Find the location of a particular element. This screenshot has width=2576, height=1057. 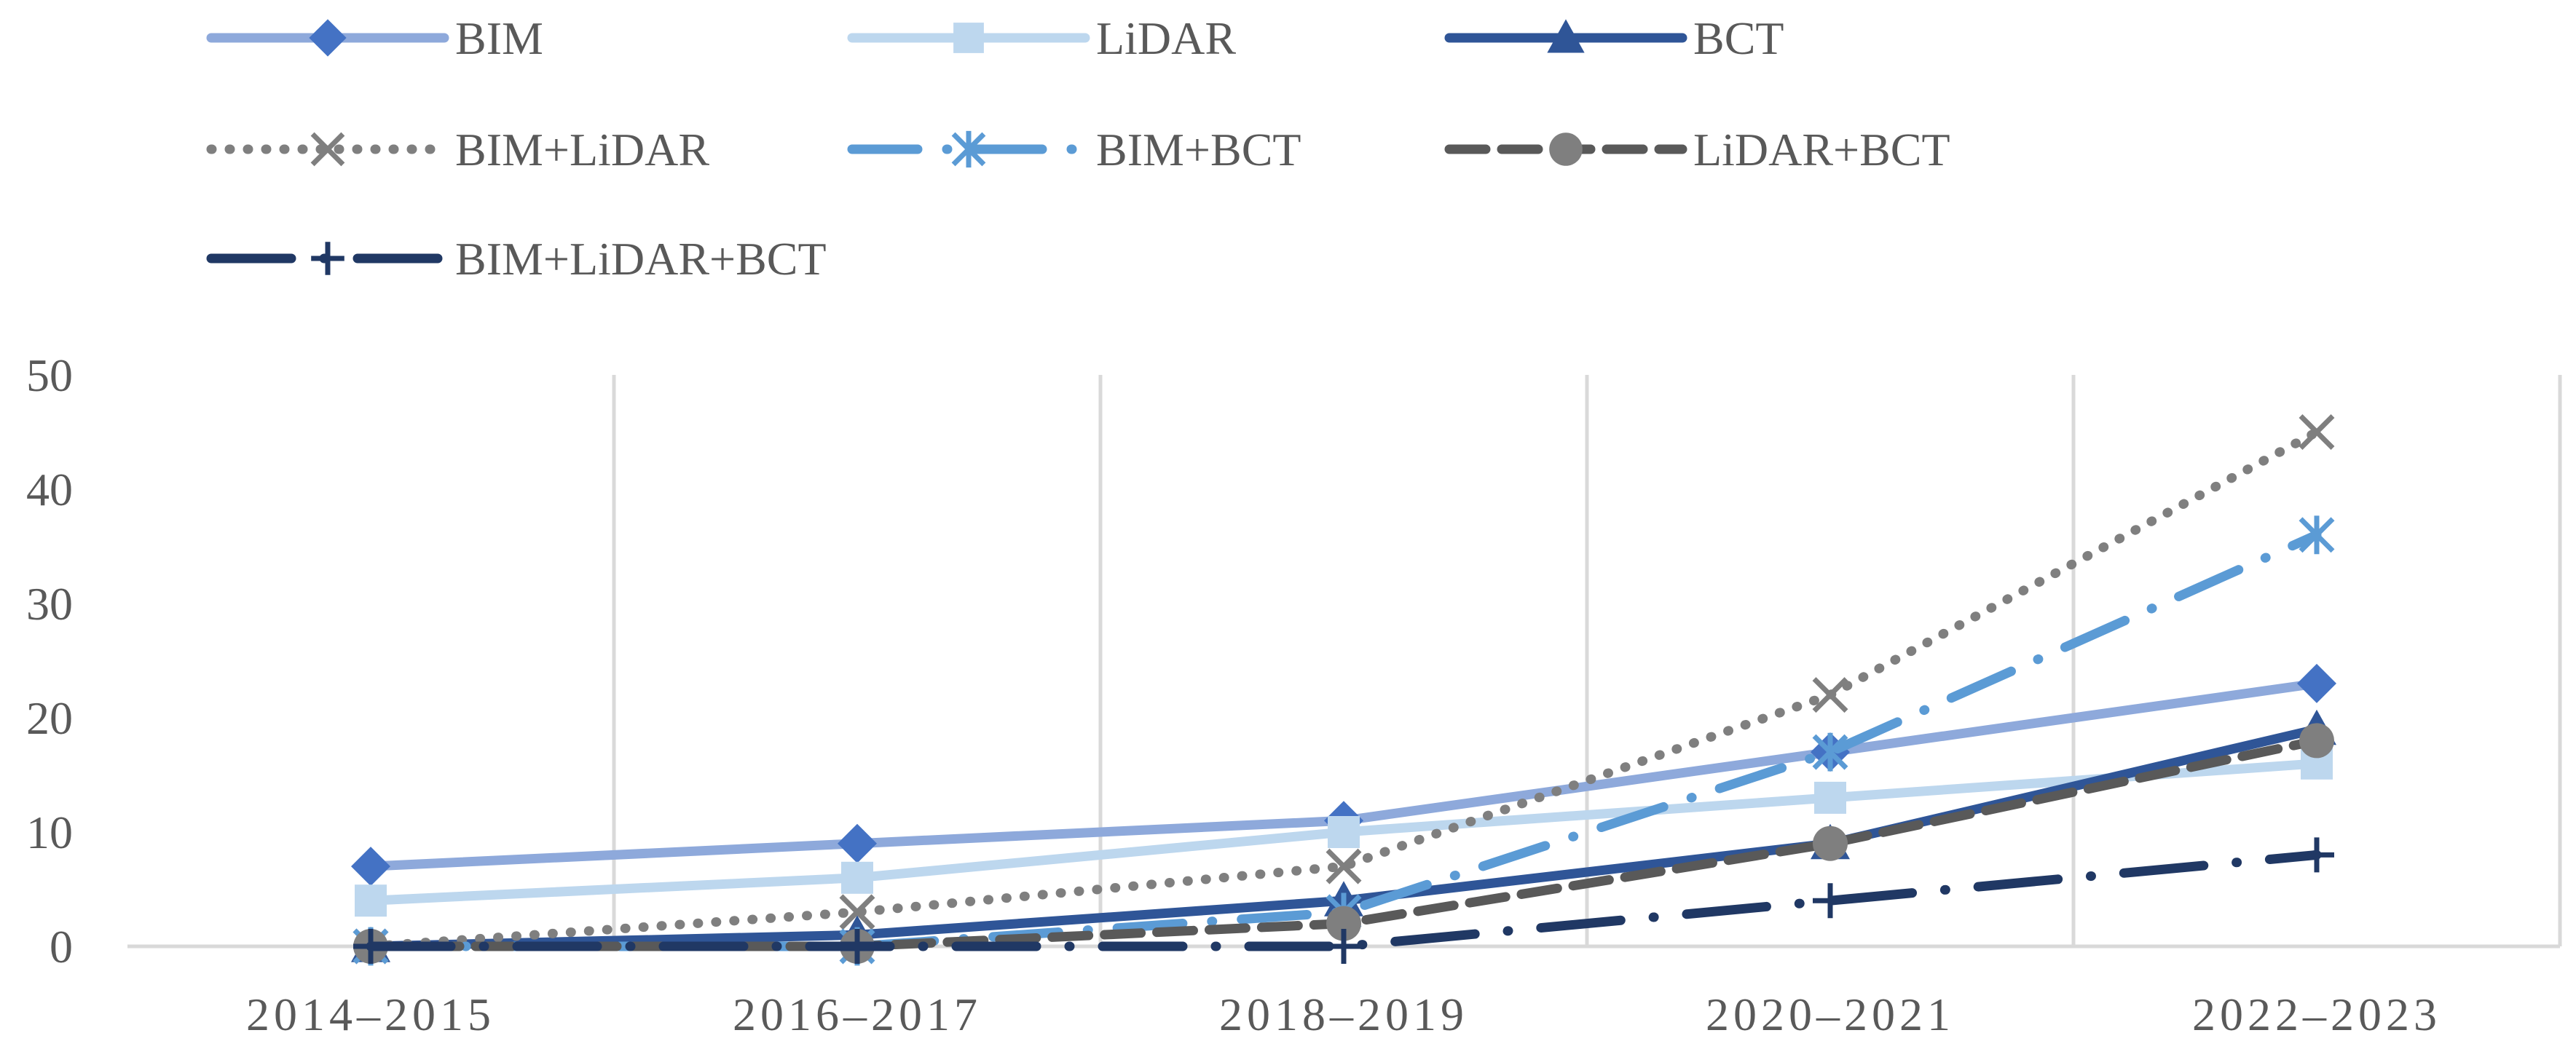

data-point-bim-lidar-2022-2023 is located at coordinates (2317, 432).